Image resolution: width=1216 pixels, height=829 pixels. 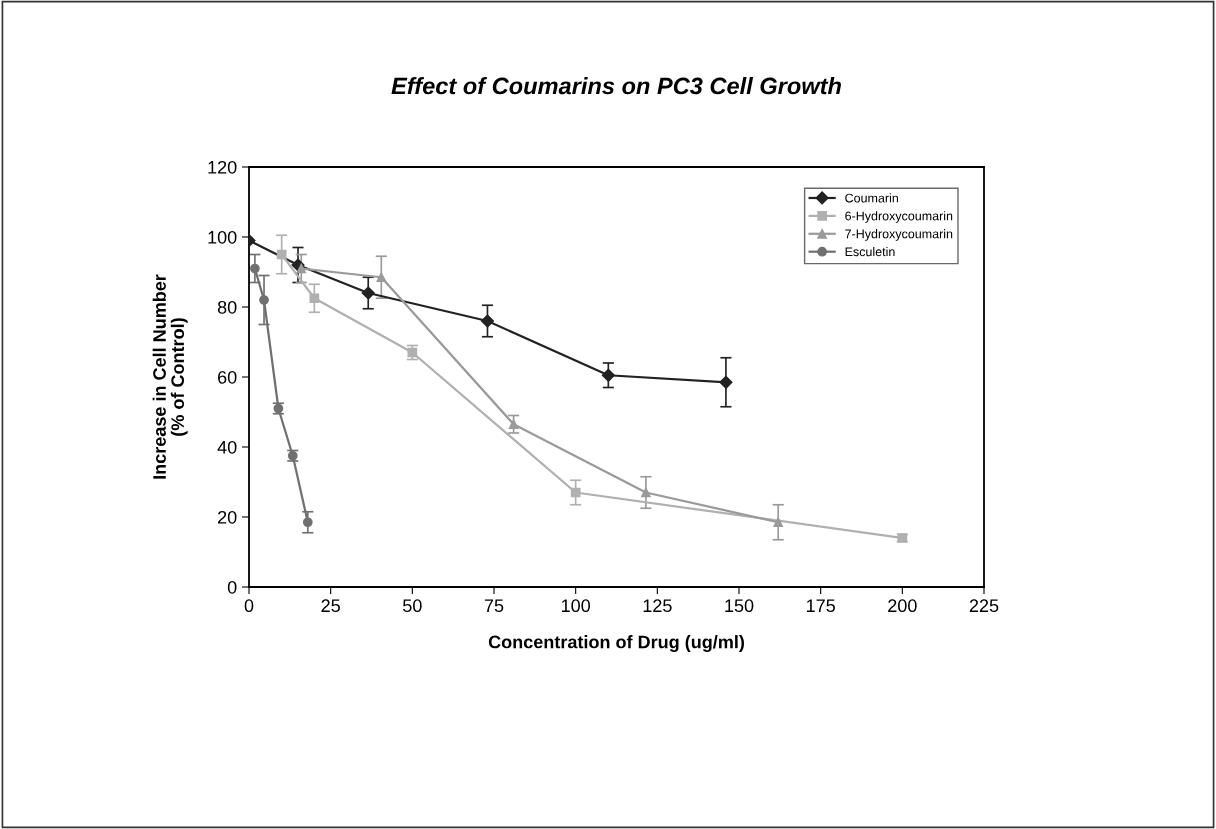 I want to click on y-axis-title: Increase in Cell Number (% of Control), so click(x=170, y=376).